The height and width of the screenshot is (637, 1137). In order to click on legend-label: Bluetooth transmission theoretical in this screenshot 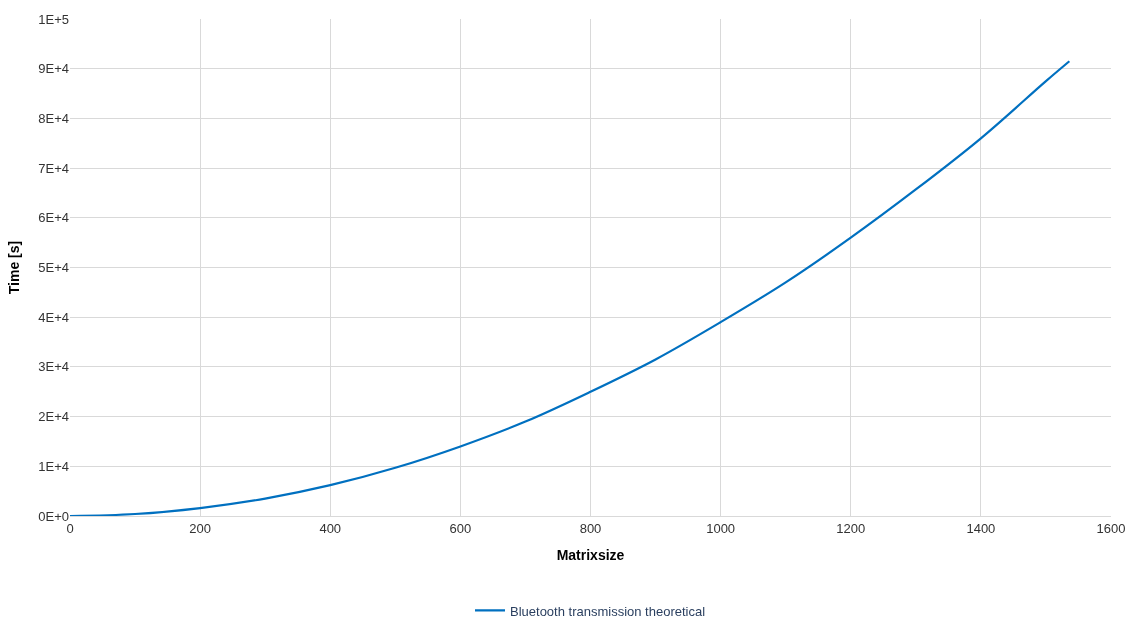, I will do `click(608, 611)`.